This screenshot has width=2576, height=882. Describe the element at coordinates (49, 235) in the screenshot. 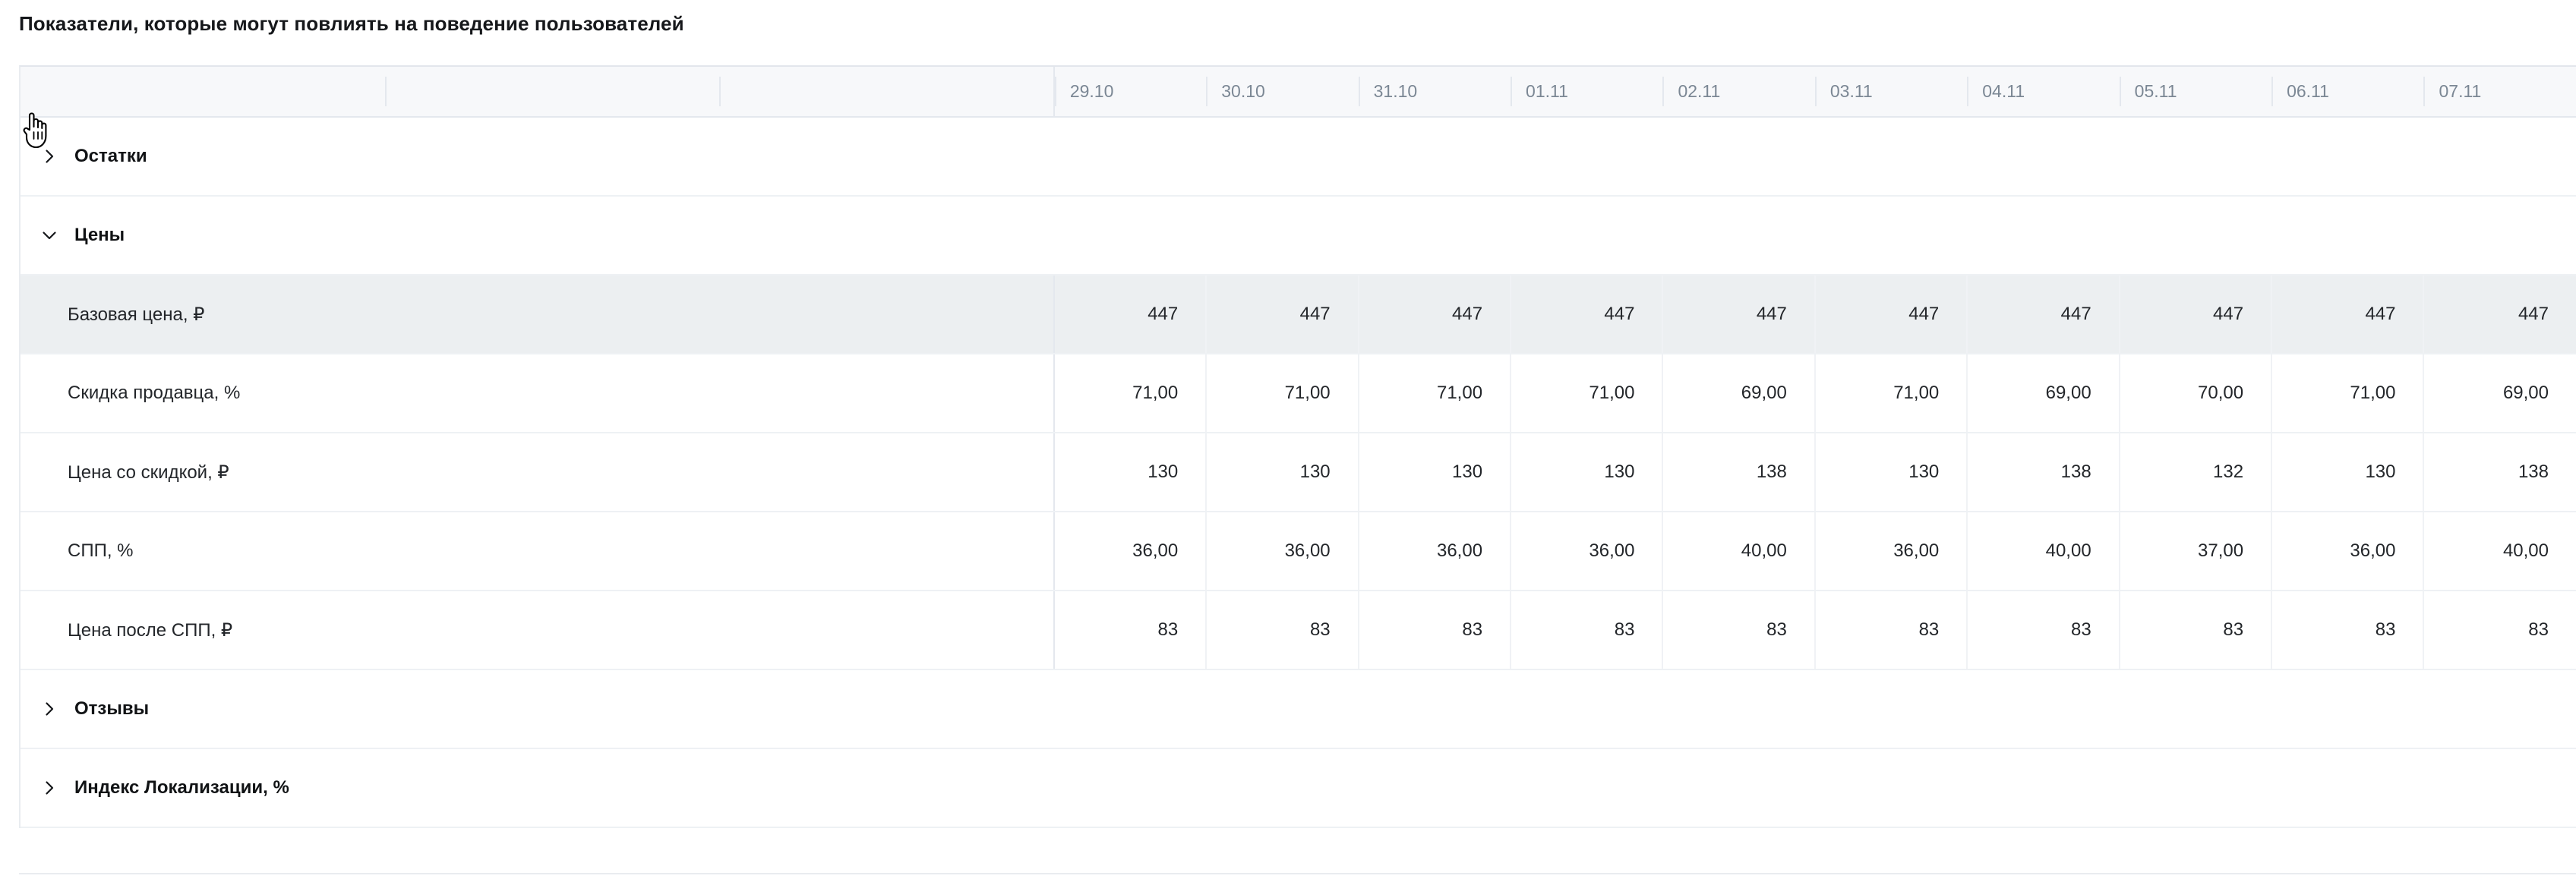

I see `chevron-down-icon` at that location.